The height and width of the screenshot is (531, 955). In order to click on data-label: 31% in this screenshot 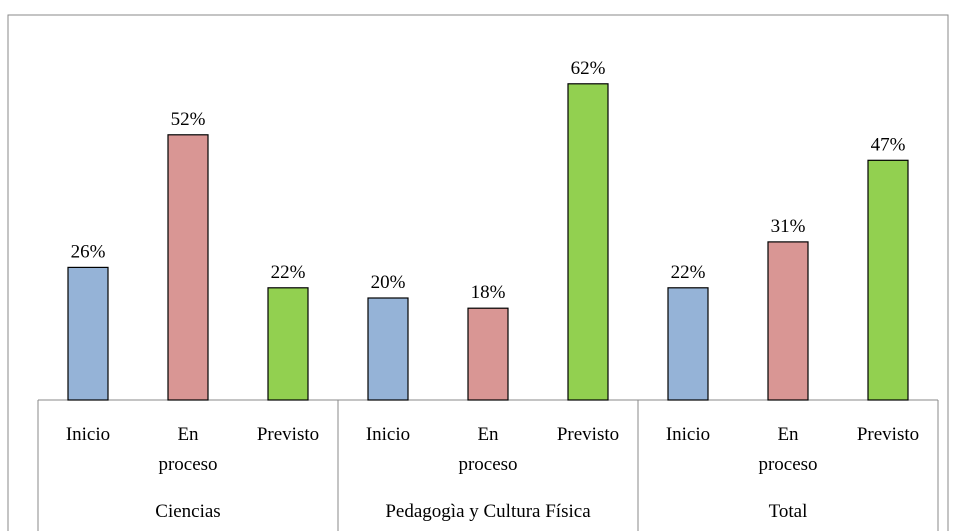, I will do `click(788, 226)`.